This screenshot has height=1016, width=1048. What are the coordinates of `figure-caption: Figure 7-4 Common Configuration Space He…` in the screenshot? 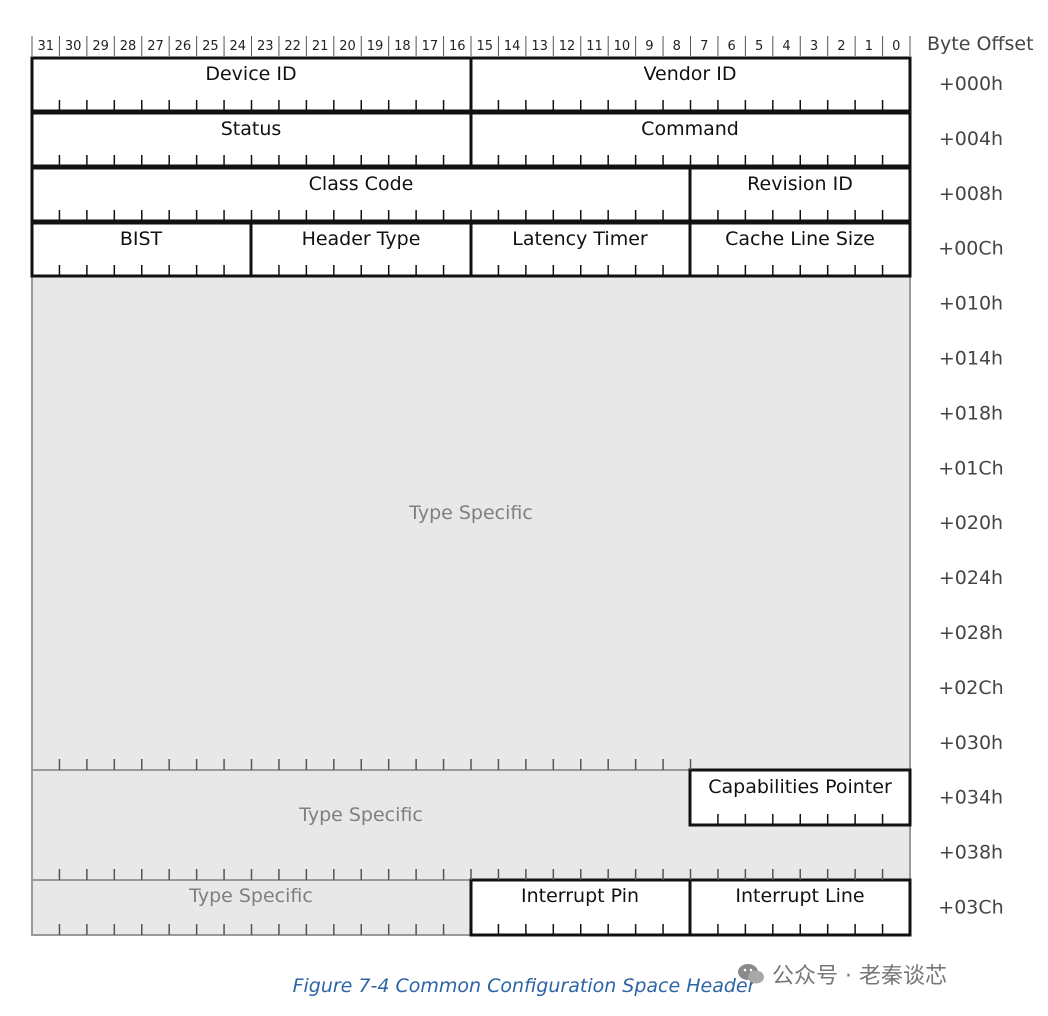 It's located at (524, 986).